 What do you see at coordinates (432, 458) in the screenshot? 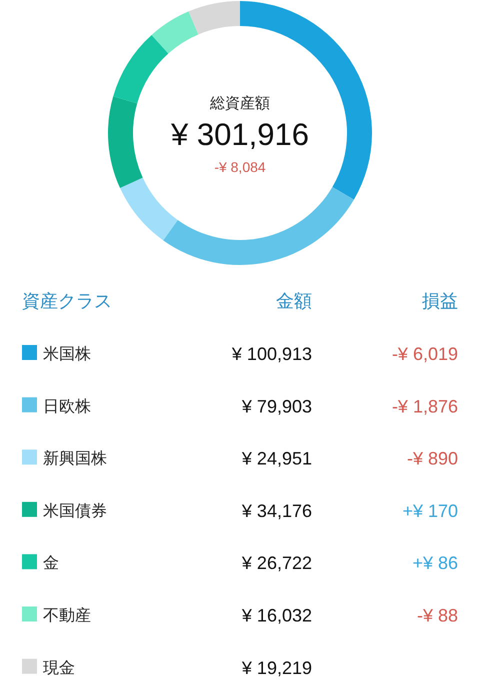
I see `text: -¥ 890` at bounding box center [432, 458].